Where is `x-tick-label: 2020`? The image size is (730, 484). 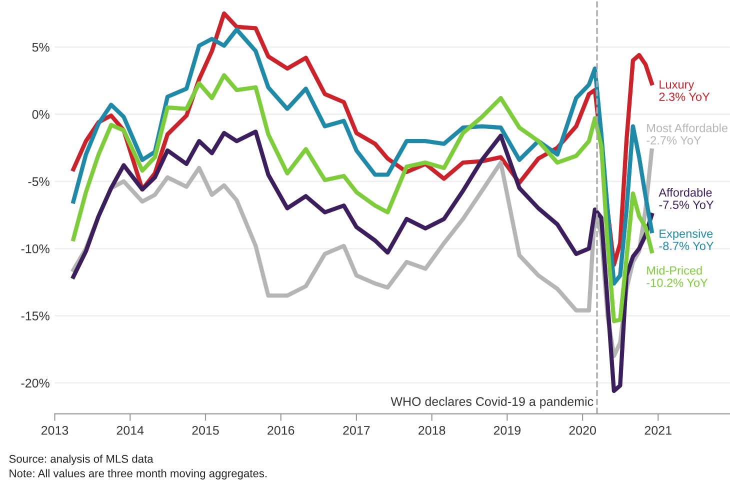
x-tick-label: 2020 is located at coordinates (582, 430).